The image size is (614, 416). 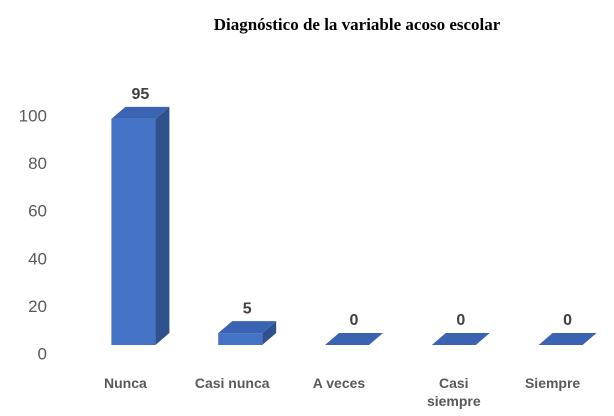 What do you see at coordinates (37, 163) in the screenshot?
I see `y-tick-label: 80` at bounding box center [37, 163].